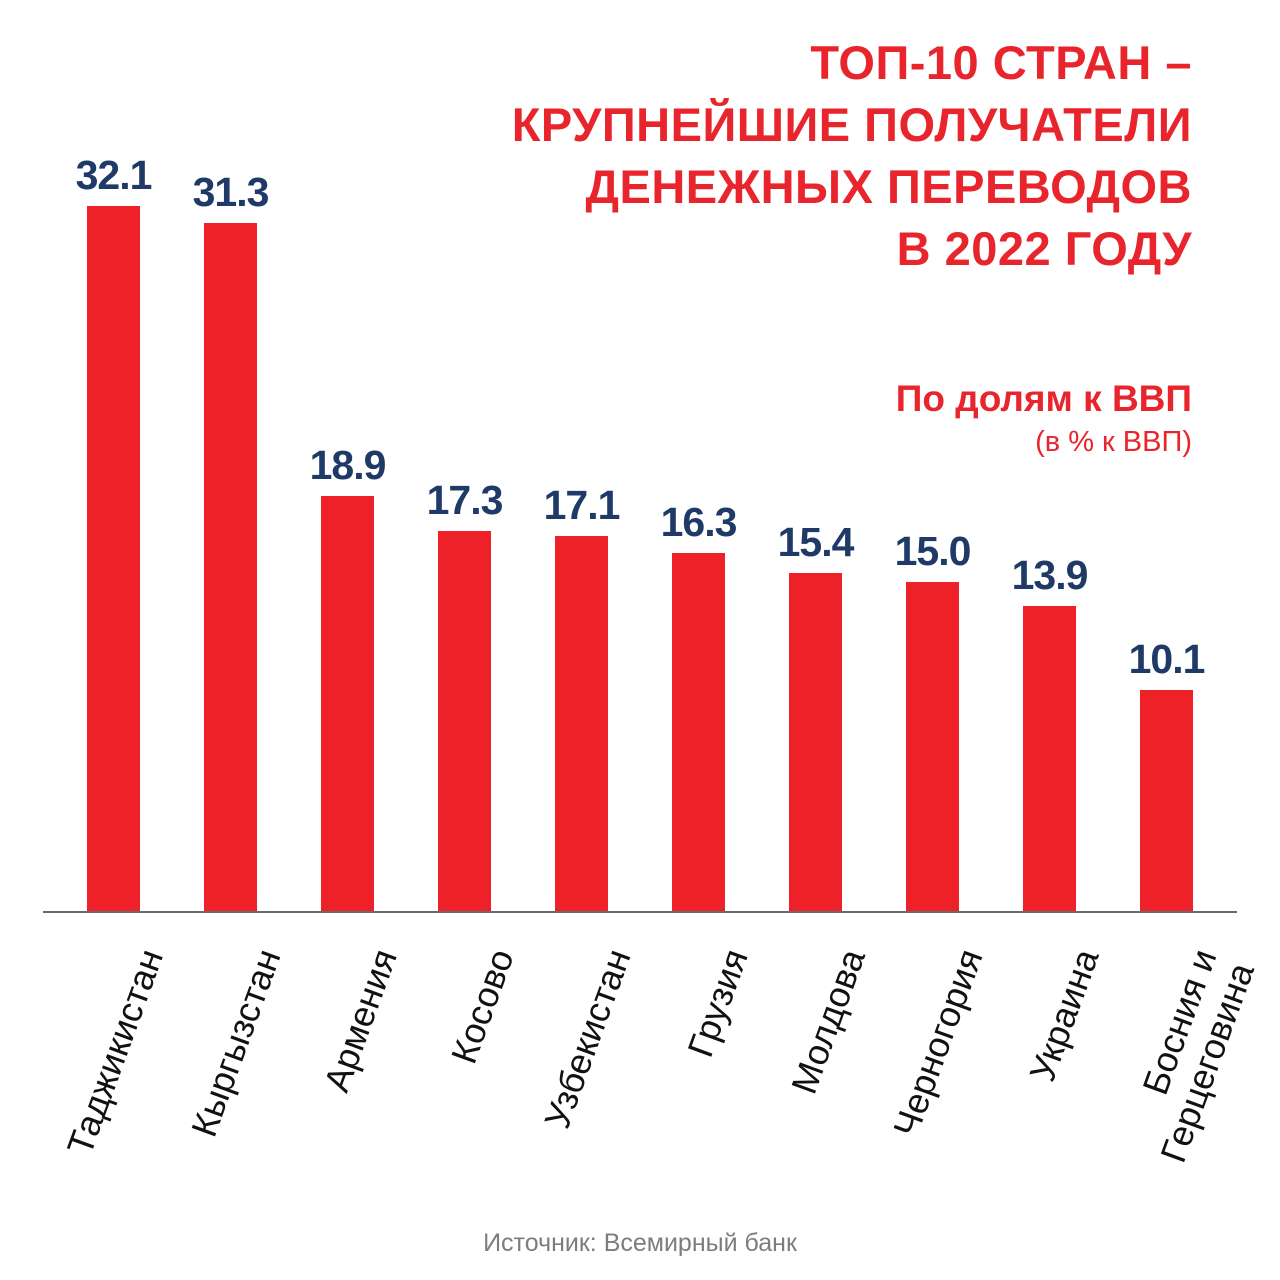  What do you see at coordinates (699, 522) in the screenshot?
I see `bar-value-label: 16.3` at bounding box center [699, 522].